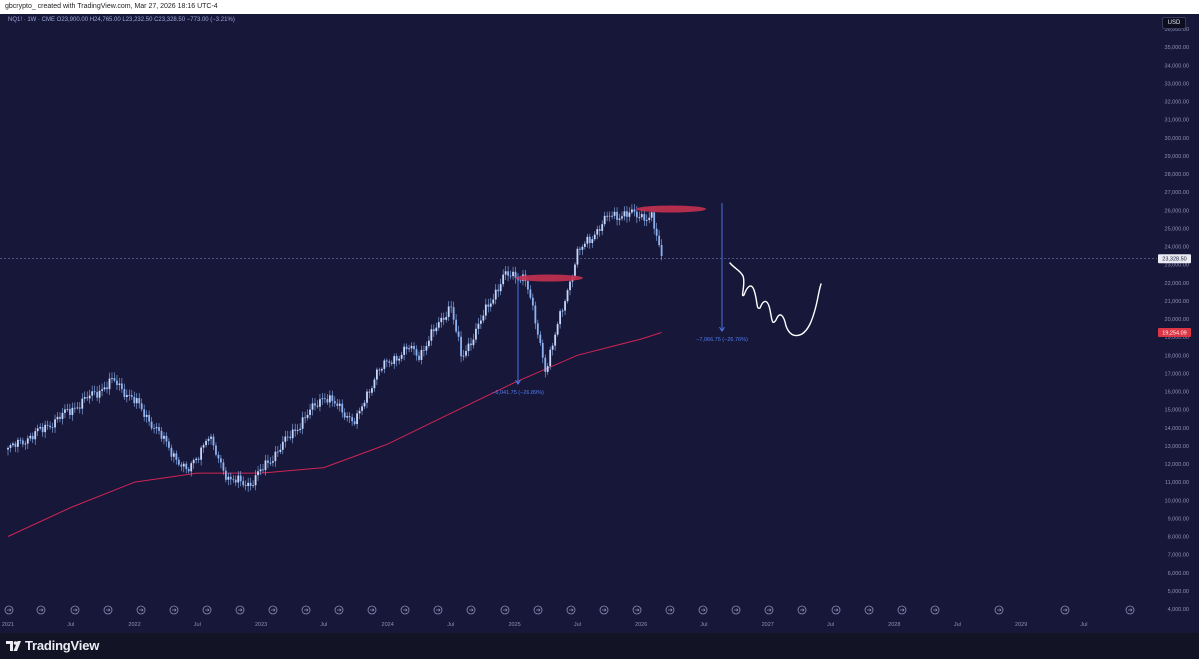 This screenshot has width=1199, height=659. I want to click on event-icon-row, so click(569, 610).